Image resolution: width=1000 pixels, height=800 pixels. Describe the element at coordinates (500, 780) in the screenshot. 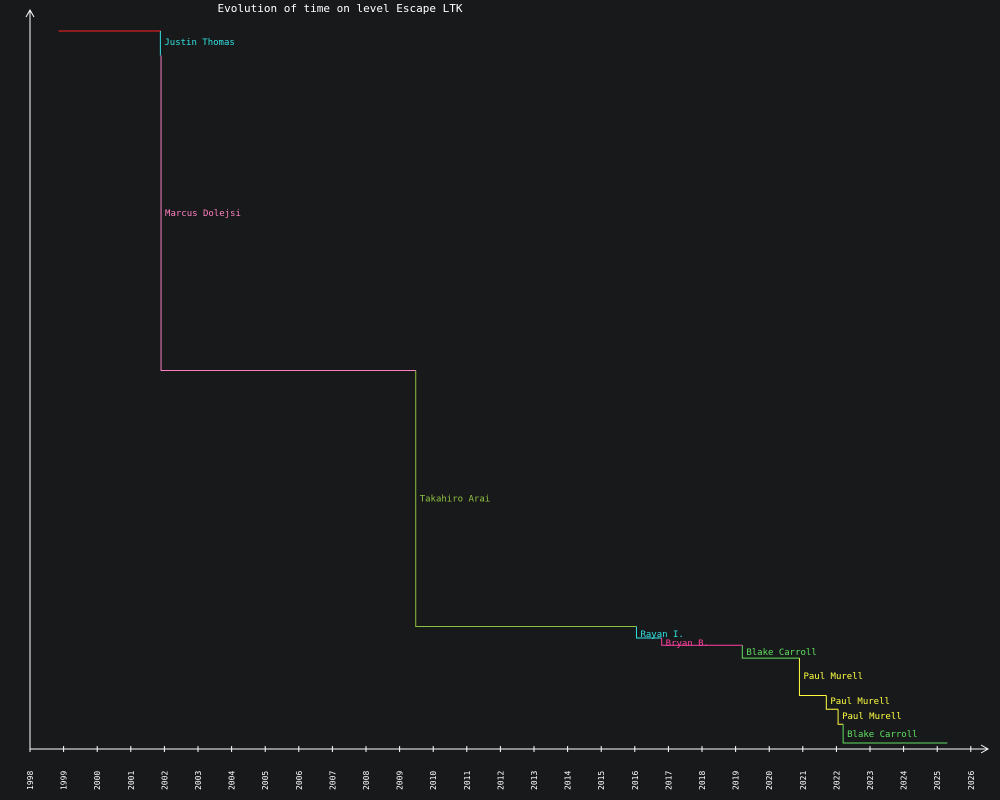

I see `x-tick-label: 2012` at that location.